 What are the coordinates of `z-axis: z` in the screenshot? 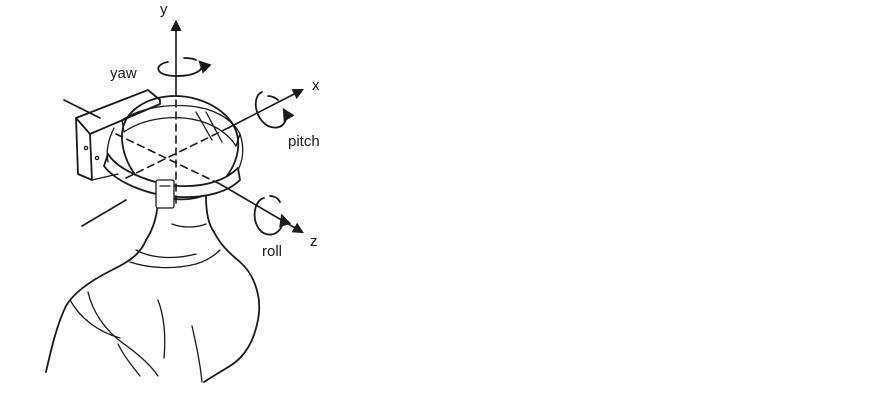 It's located at (268, 216).